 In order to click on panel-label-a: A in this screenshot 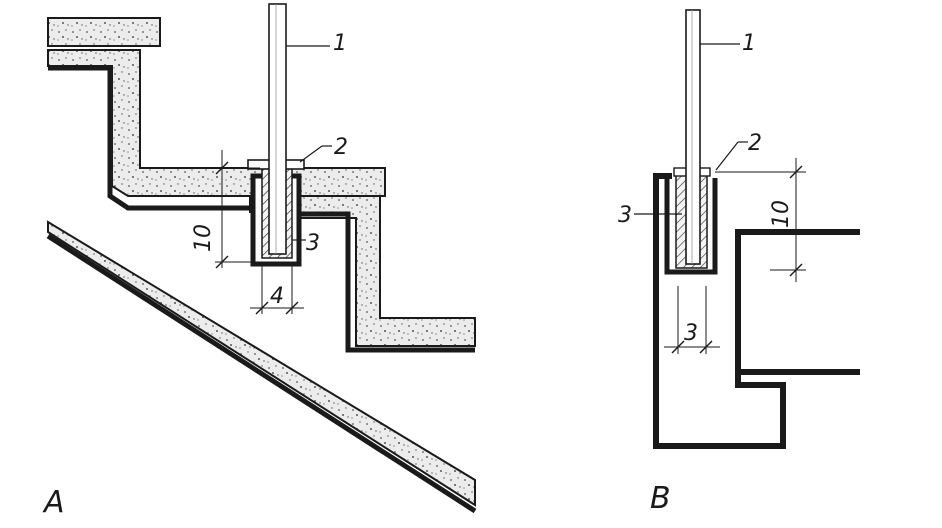, I will do `click(53, 502)`.